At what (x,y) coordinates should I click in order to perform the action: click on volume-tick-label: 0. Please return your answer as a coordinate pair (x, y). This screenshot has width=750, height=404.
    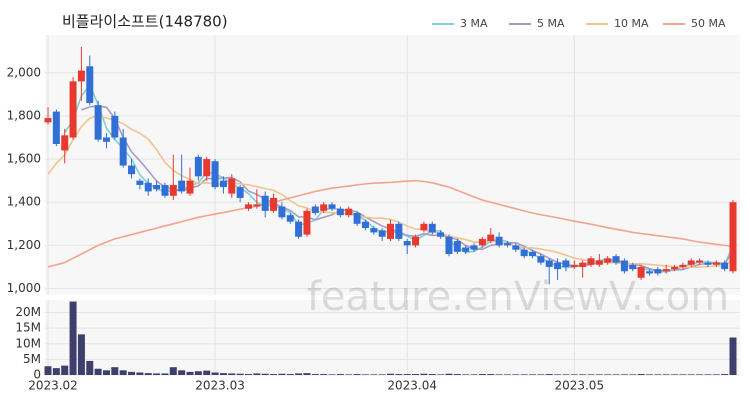
    Looking at the image, I should click on (37, 375).